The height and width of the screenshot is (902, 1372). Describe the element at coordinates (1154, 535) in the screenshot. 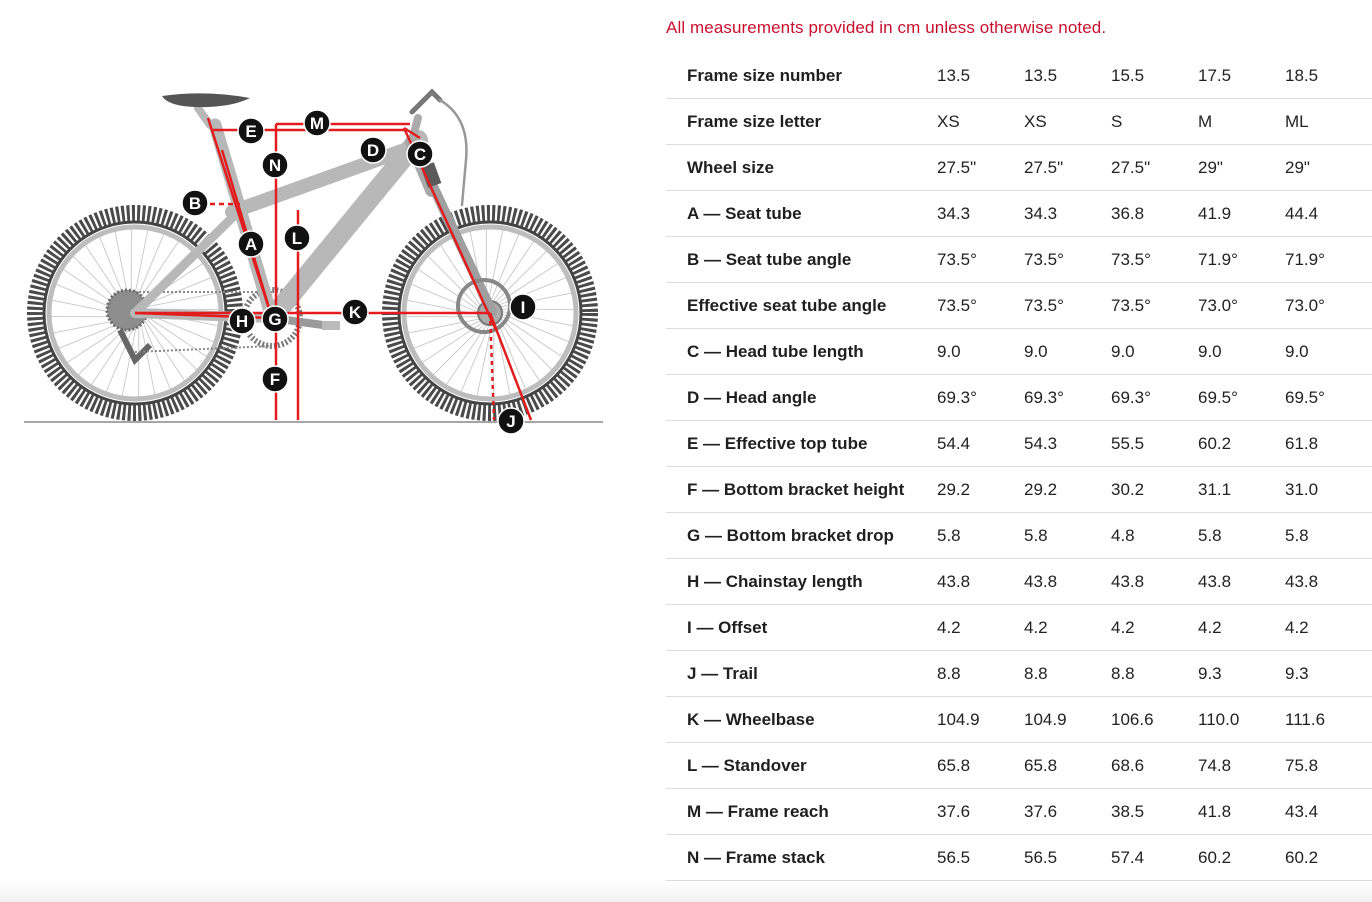

I see `table-cell: 4.8` at that location.